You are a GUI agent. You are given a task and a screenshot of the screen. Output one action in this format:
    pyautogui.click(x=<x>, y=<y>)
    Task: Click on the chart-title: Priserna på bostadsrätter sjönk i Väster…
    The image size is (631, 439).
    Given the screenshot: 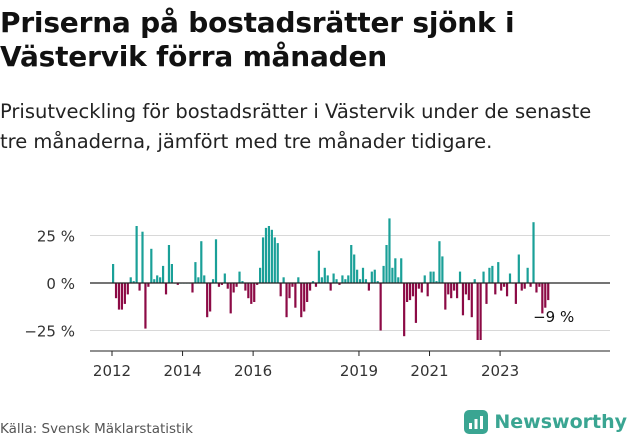 What is the action you would take?
    pyautogui.click(x=257, y=39)
    